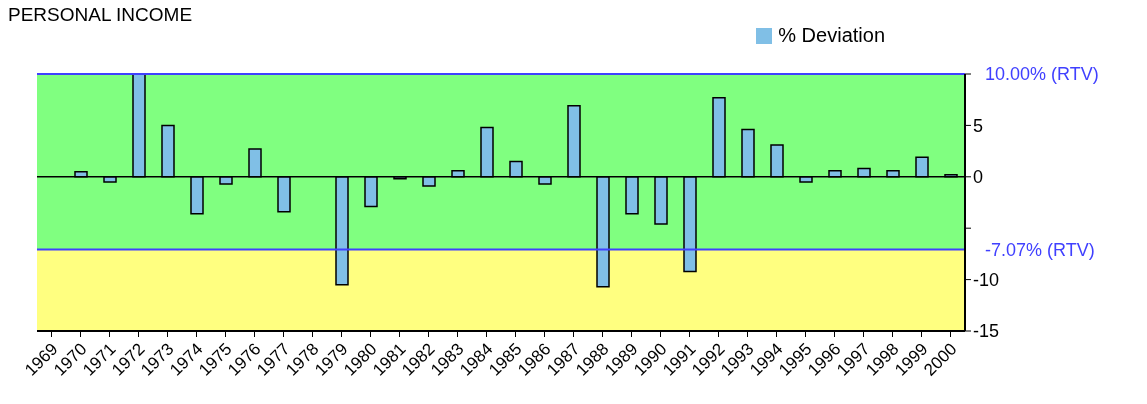  What do you see at coordinates (986, 331) in the screenshot?
I see `y-tick-label: -15` at bounding box center [986, 331].